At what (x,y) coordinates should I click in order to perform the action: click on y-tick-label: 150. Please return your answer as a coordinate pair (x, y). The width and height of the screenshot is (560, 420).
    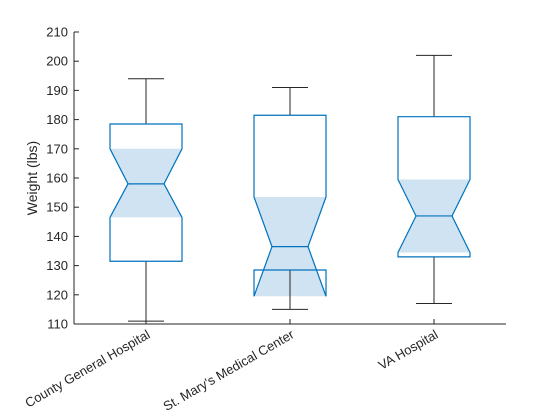
    Looking at the image, I should click on (57, 207).